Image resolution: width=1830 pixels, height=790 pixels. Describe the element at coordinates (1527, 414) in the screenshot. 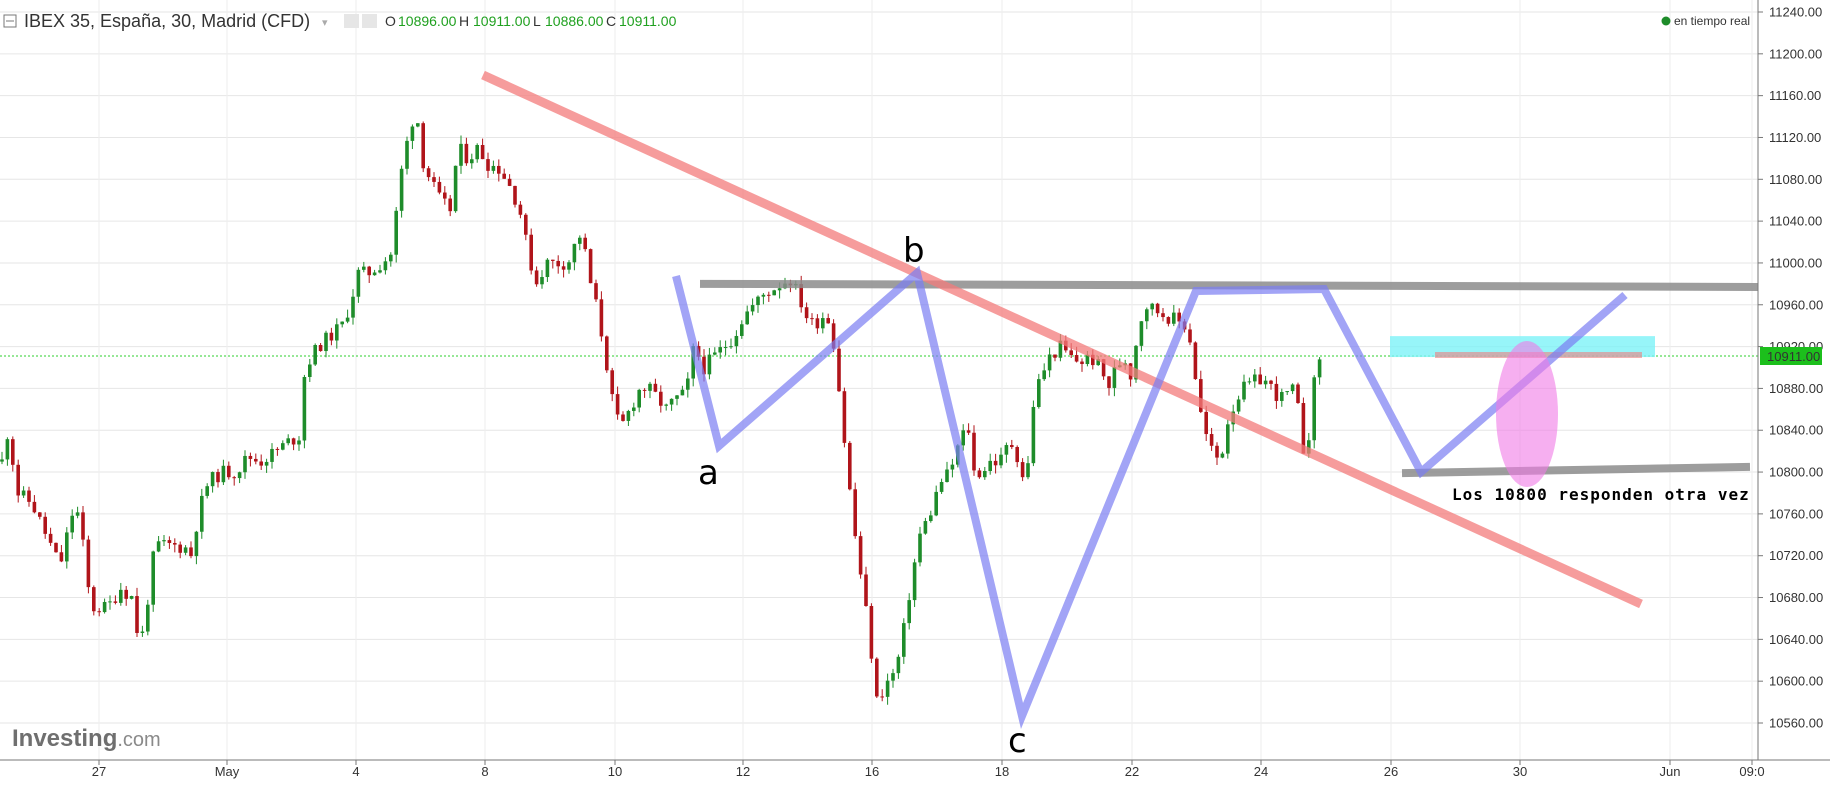

I see `highlight-ellipse` at that location.